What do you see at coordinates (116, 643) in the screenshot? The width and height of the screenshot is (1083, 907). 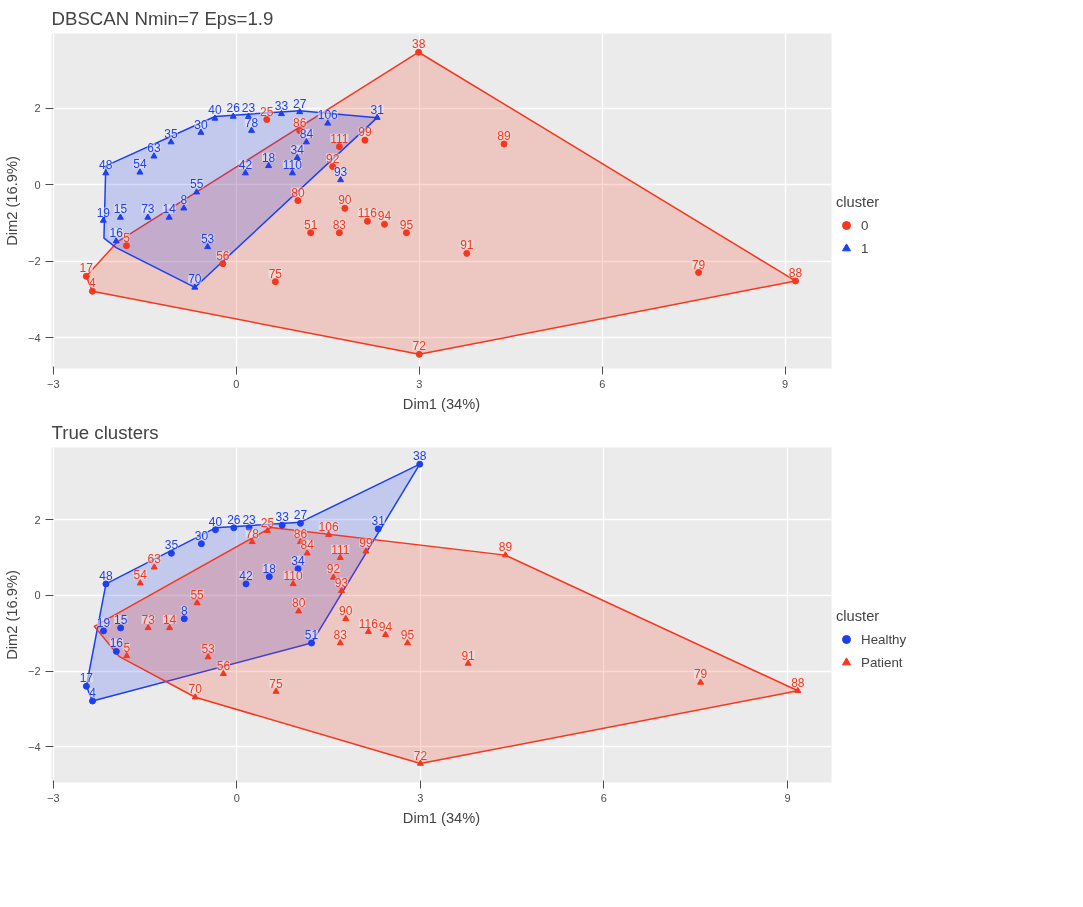 I see `annotation: 16` at bounding box center [116, 643].